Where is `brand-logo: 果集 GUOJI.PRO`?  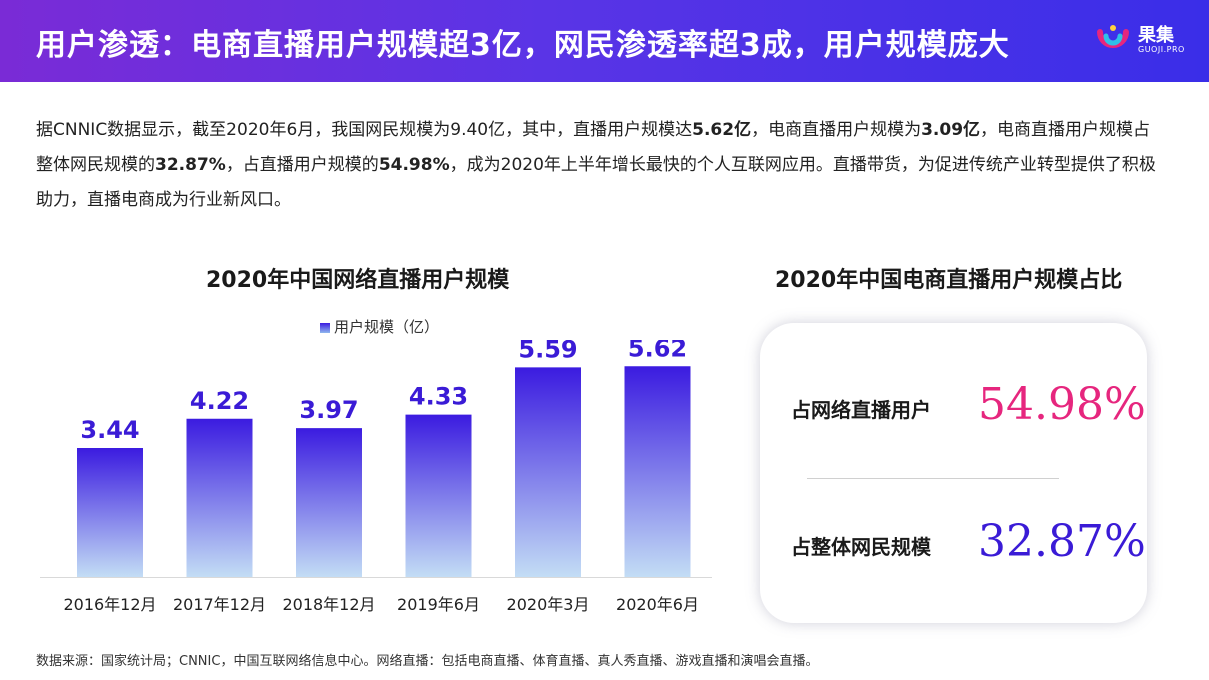
brand-logo: 果集 GUOJI.PRO is located at coordinates (1140, 40).